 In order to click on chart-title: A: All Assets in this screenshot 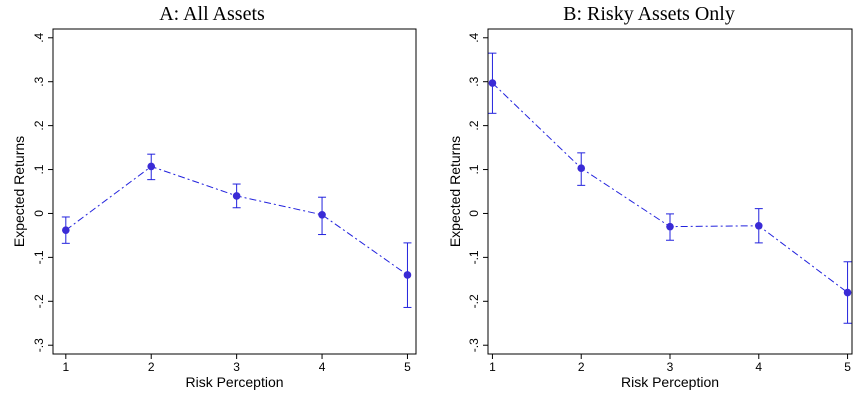, I will do `click(212, 14)`.